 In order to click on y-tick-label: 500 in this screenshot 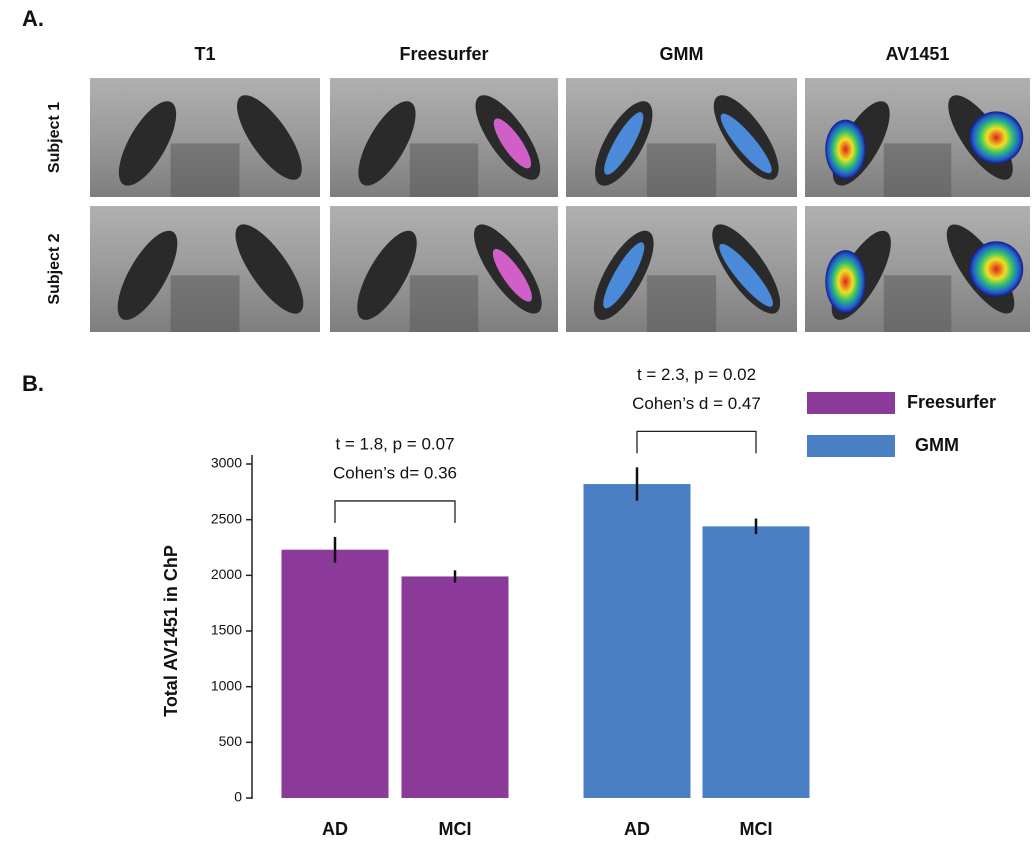, I will do `click(231, 741)`.